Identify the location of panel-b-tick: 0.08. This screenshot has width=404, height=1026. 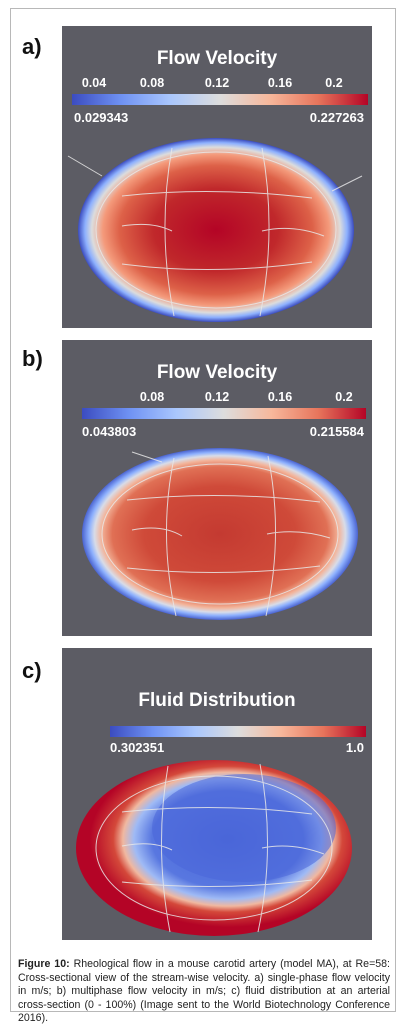
(152, 397).